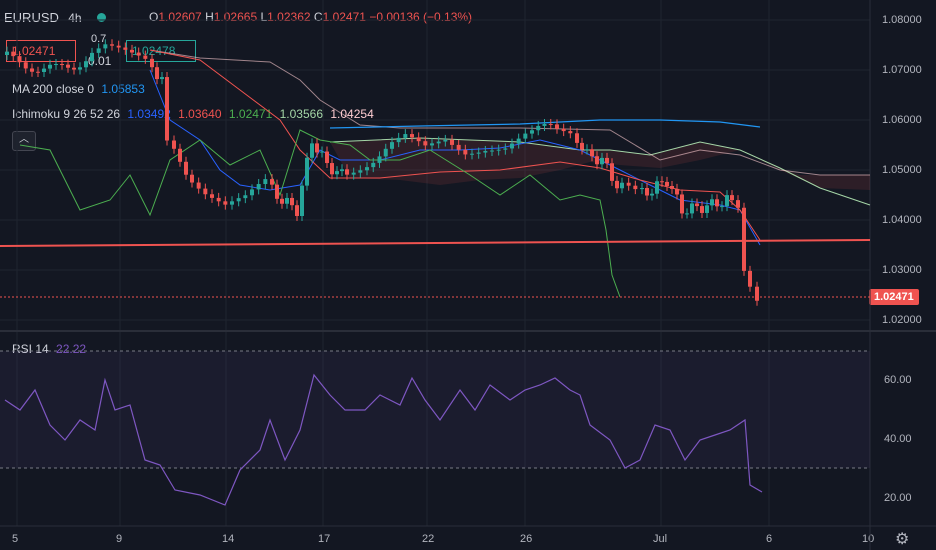 The image size is (936, 550). I want to click on rsi-tick: 20.00, so click(898, 498).